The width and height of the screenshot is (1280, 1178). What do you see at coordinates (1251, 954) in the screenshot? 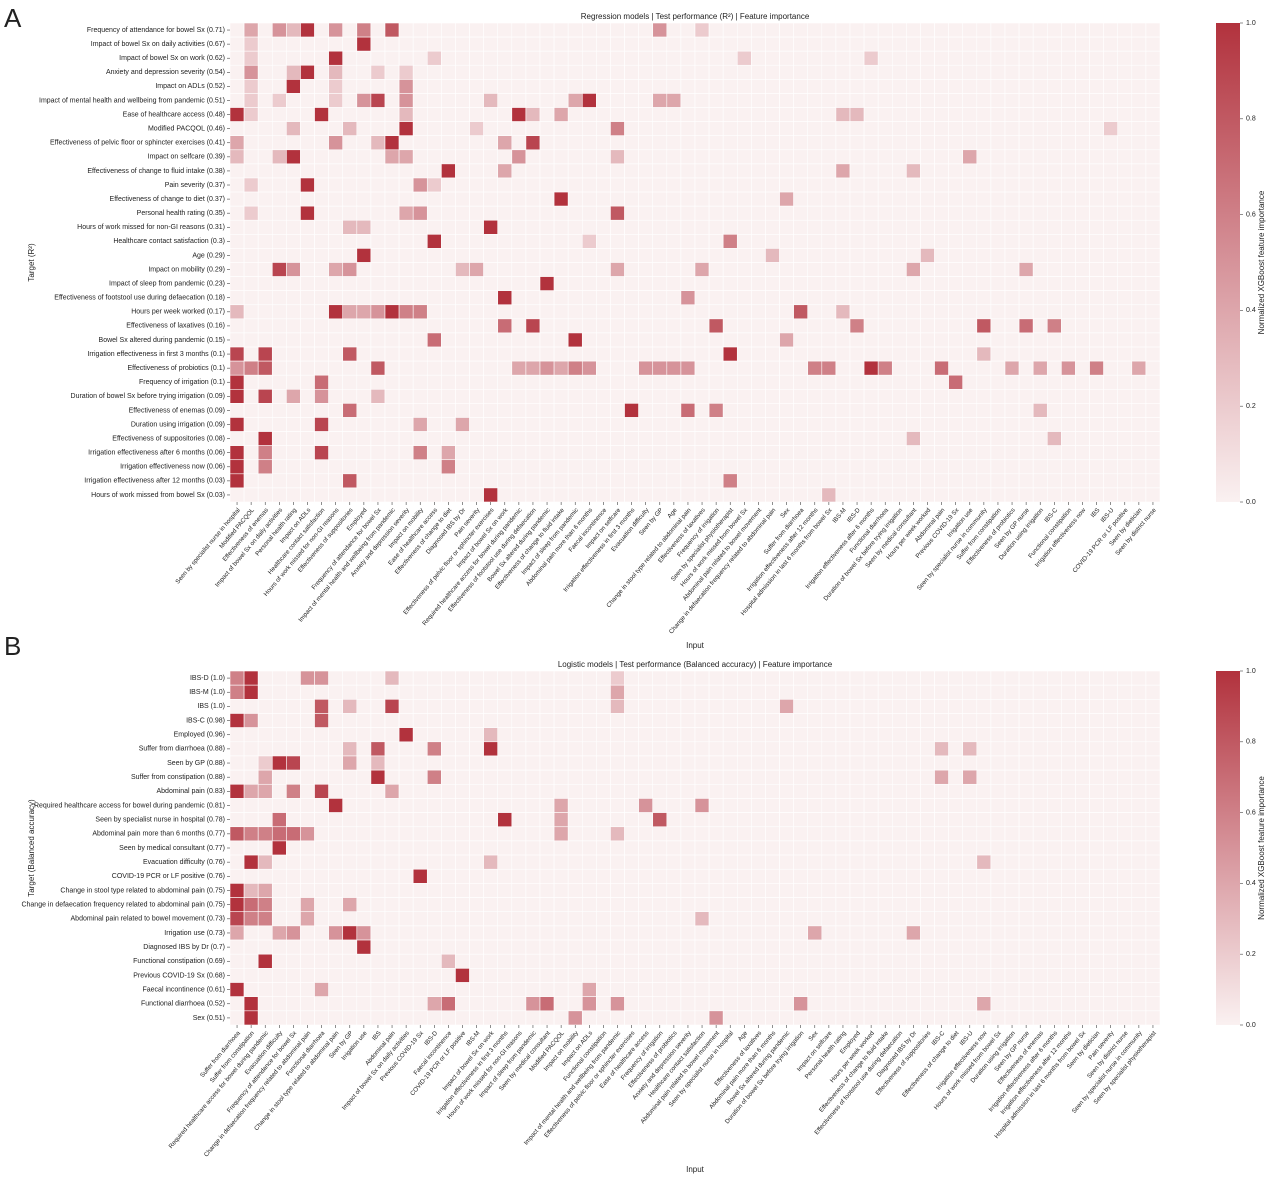
I see `colorbar-tick-label: 0.2` at bounding box center [1251, 954].